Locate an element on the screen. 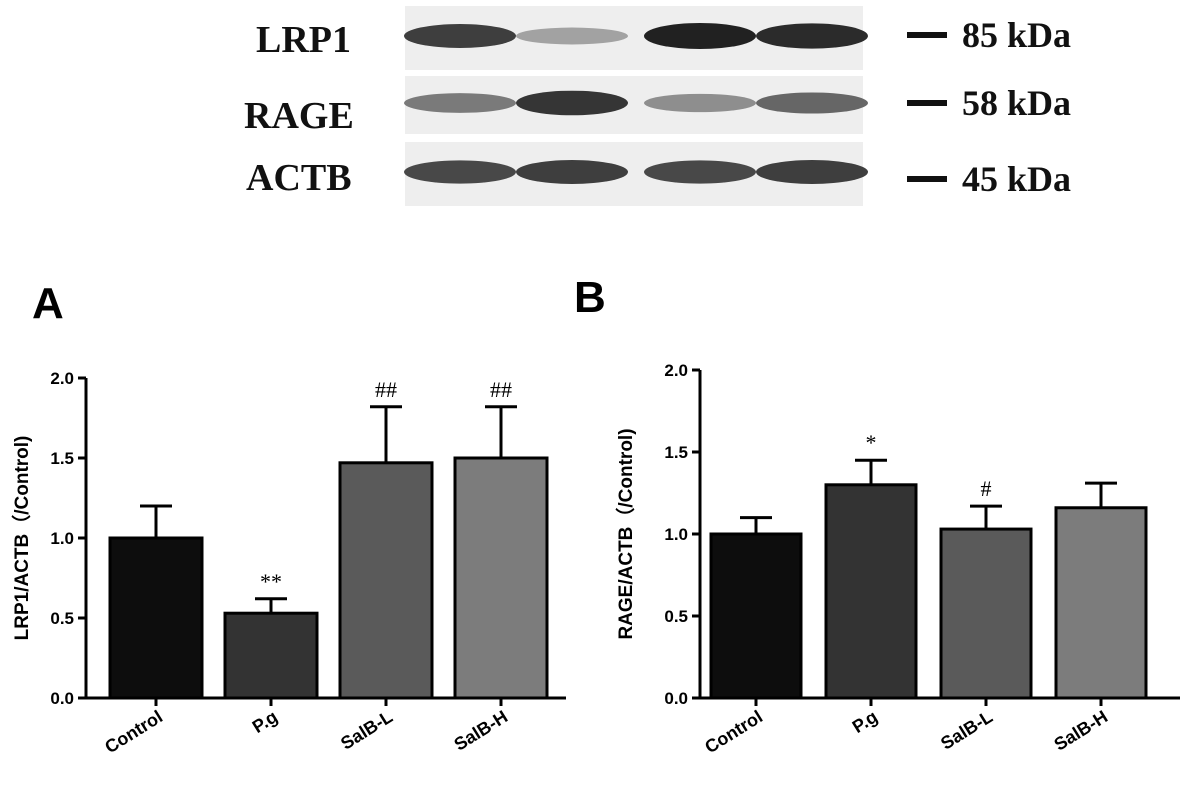 This screenshot has height=798, width=1200. significance-annotation: # is located at coordinates (986, 488).